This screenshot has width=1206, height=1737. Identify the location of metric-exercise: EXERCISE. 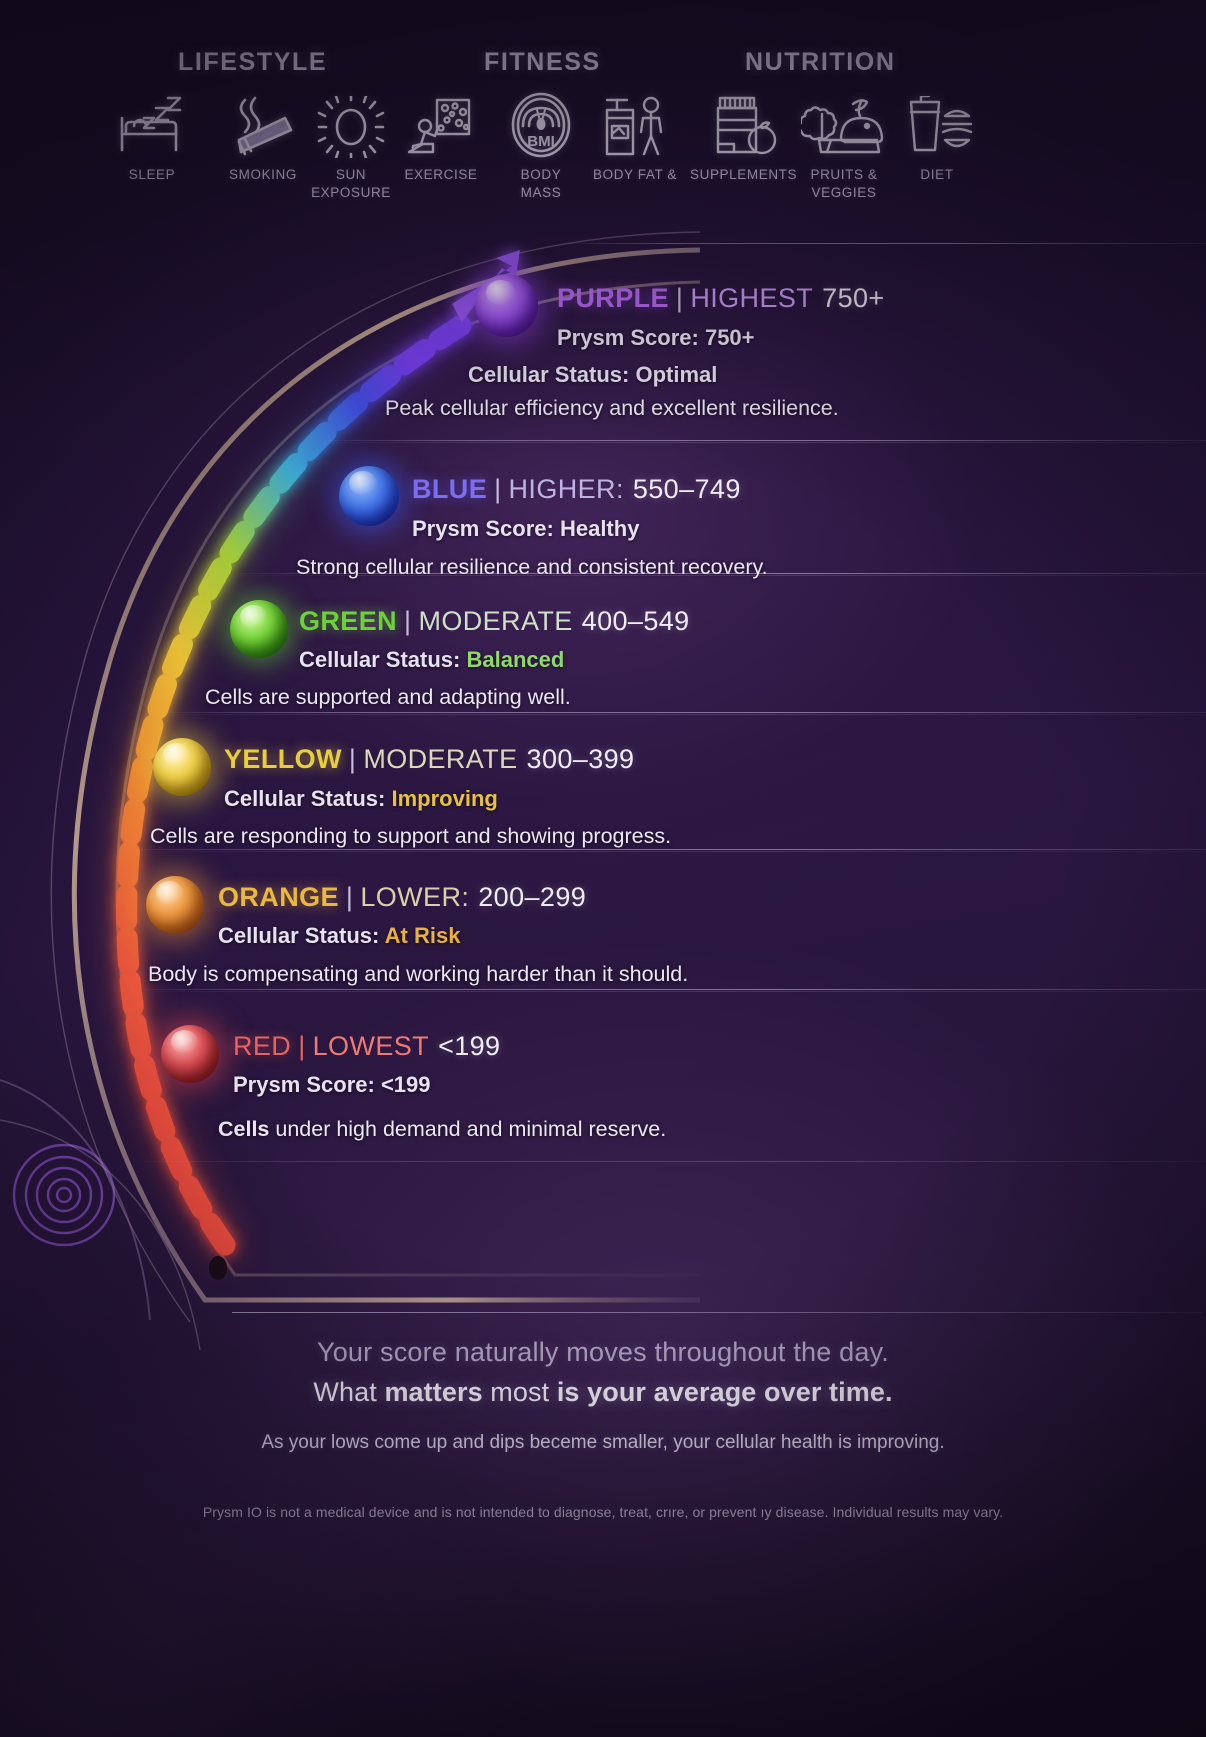
(441, 138).